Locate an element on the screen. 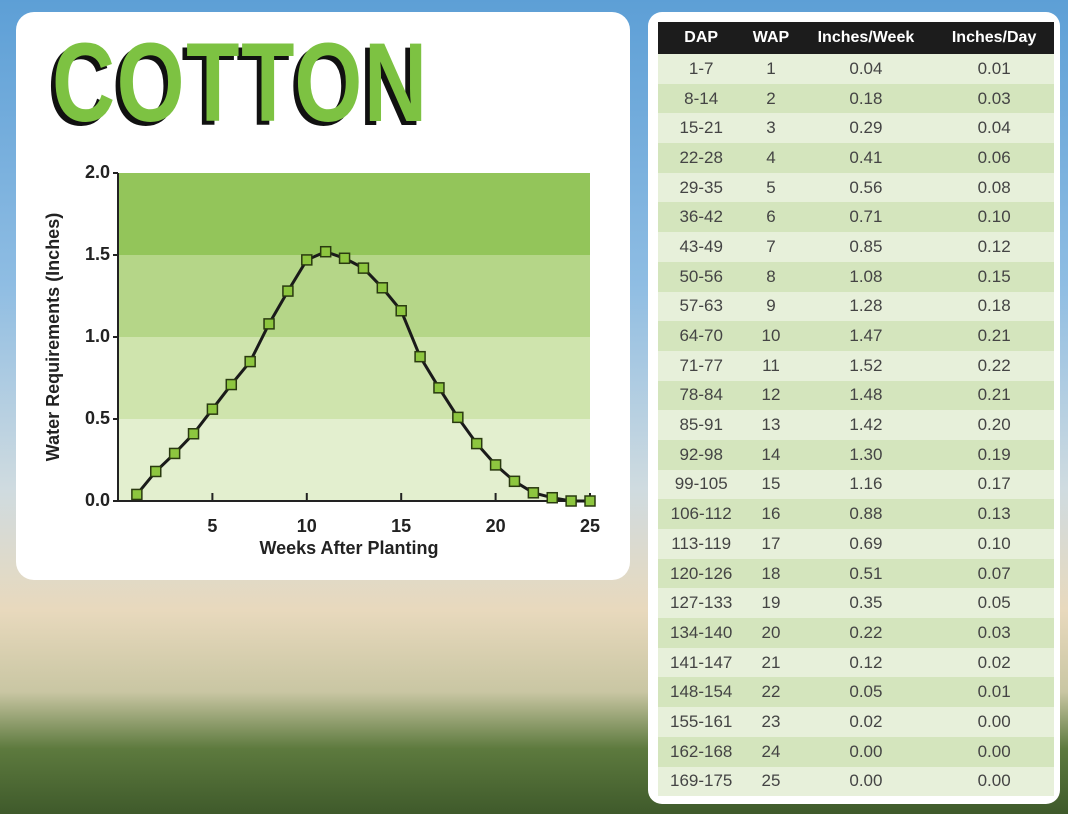 The height and width of the screenshot is (814, 1068). table-cell: 22-28 is located at coordinates (701, 157).